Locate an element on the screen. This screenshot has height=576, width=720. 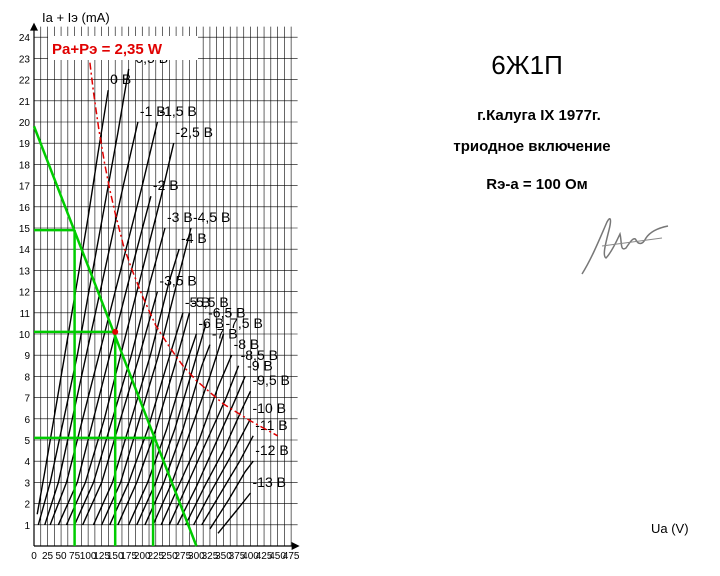
x-tick-label: 400 is located at coordinates (250, 556).